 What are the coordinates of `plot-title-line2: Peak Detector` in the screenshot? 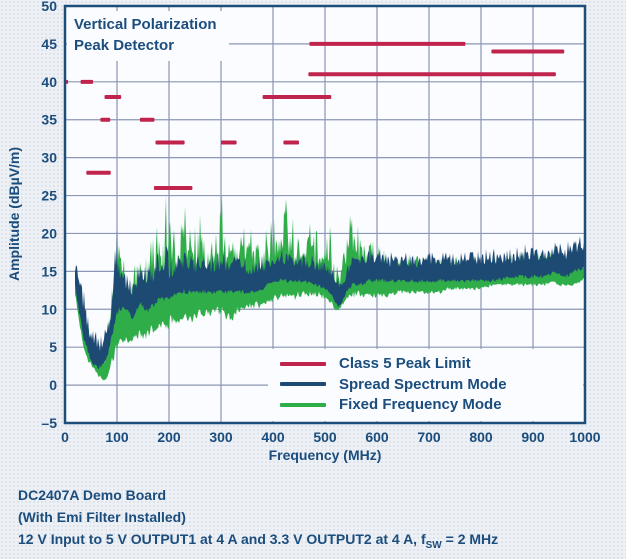 It's located at (124, 45).